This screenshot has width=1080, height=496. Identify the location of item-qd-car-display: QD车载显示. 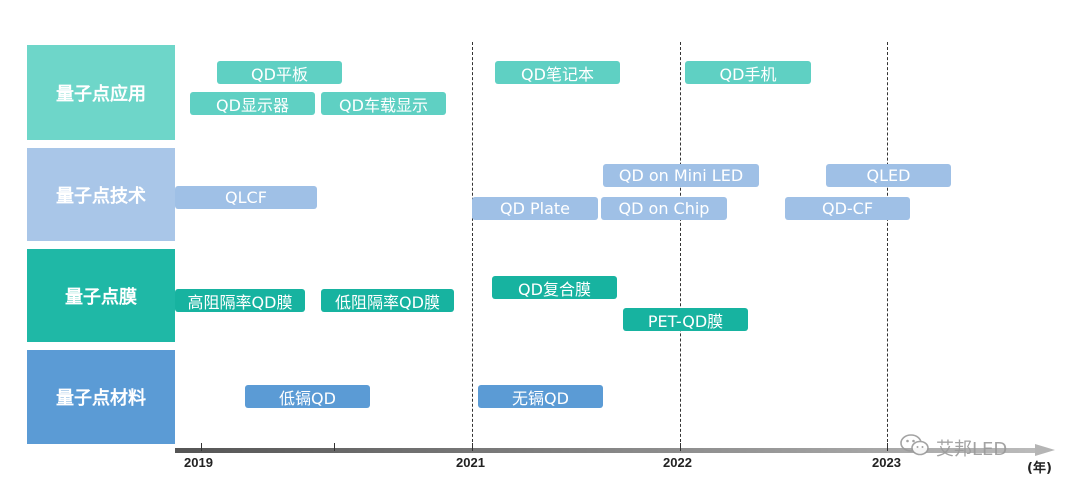
(383, 103).